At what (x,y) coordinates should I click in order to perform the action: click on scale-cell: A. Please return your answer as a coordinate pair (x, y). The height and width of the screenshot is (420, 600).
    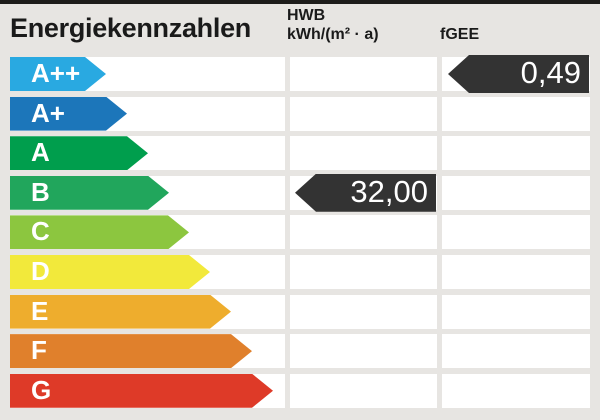
    Looking at the image, I should click on (147, 153).